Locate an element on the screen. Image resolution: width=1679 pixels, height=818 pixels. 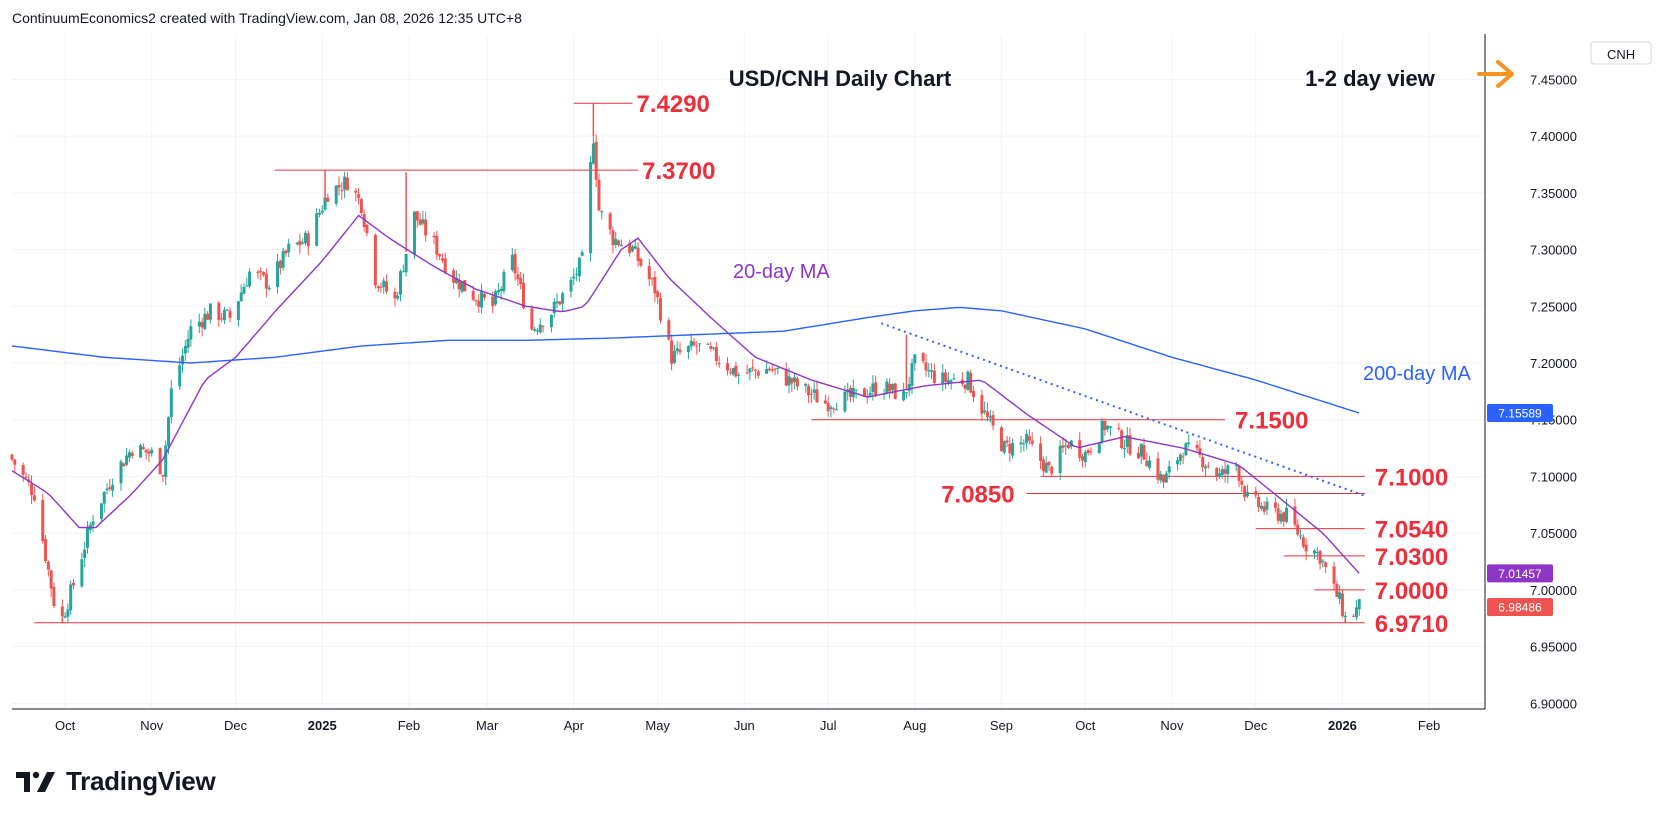
y-tick-label: 7.25000 is located at coordinates (1553, 306).